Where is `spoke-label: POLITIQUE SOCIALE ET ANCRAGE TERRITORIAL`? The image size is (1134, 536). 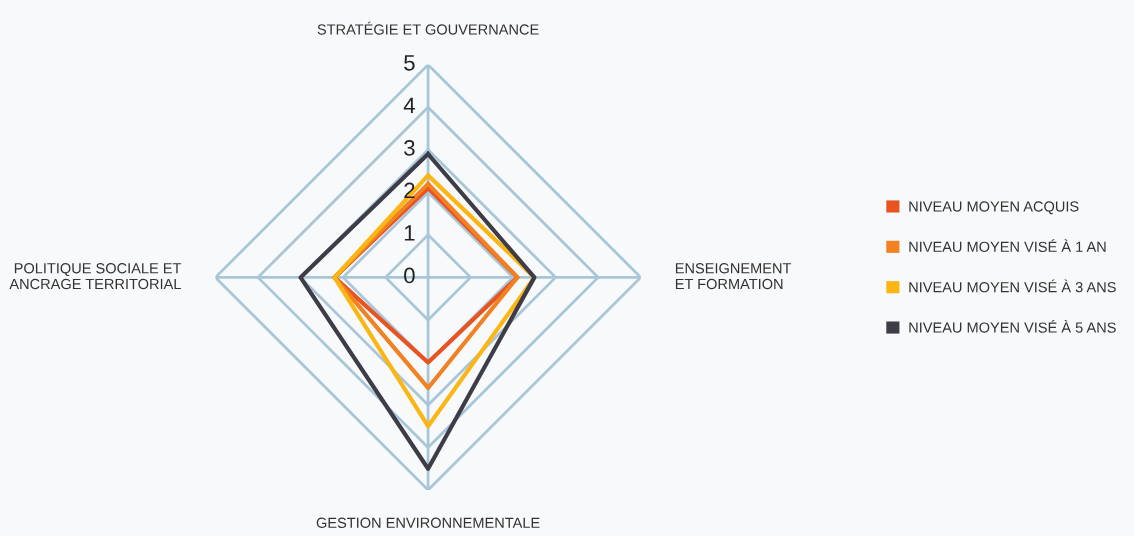 spoke-label: POLITIQUE SOCIALE ET ANCRAGE TERRITORIAL is located at coordinates (95, 276).